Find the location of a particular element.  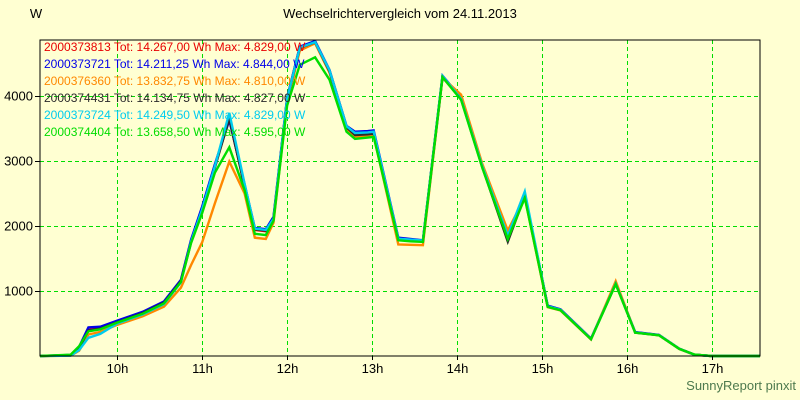

x-tick-label-15h: 15h is located at coordinates (543, 368).